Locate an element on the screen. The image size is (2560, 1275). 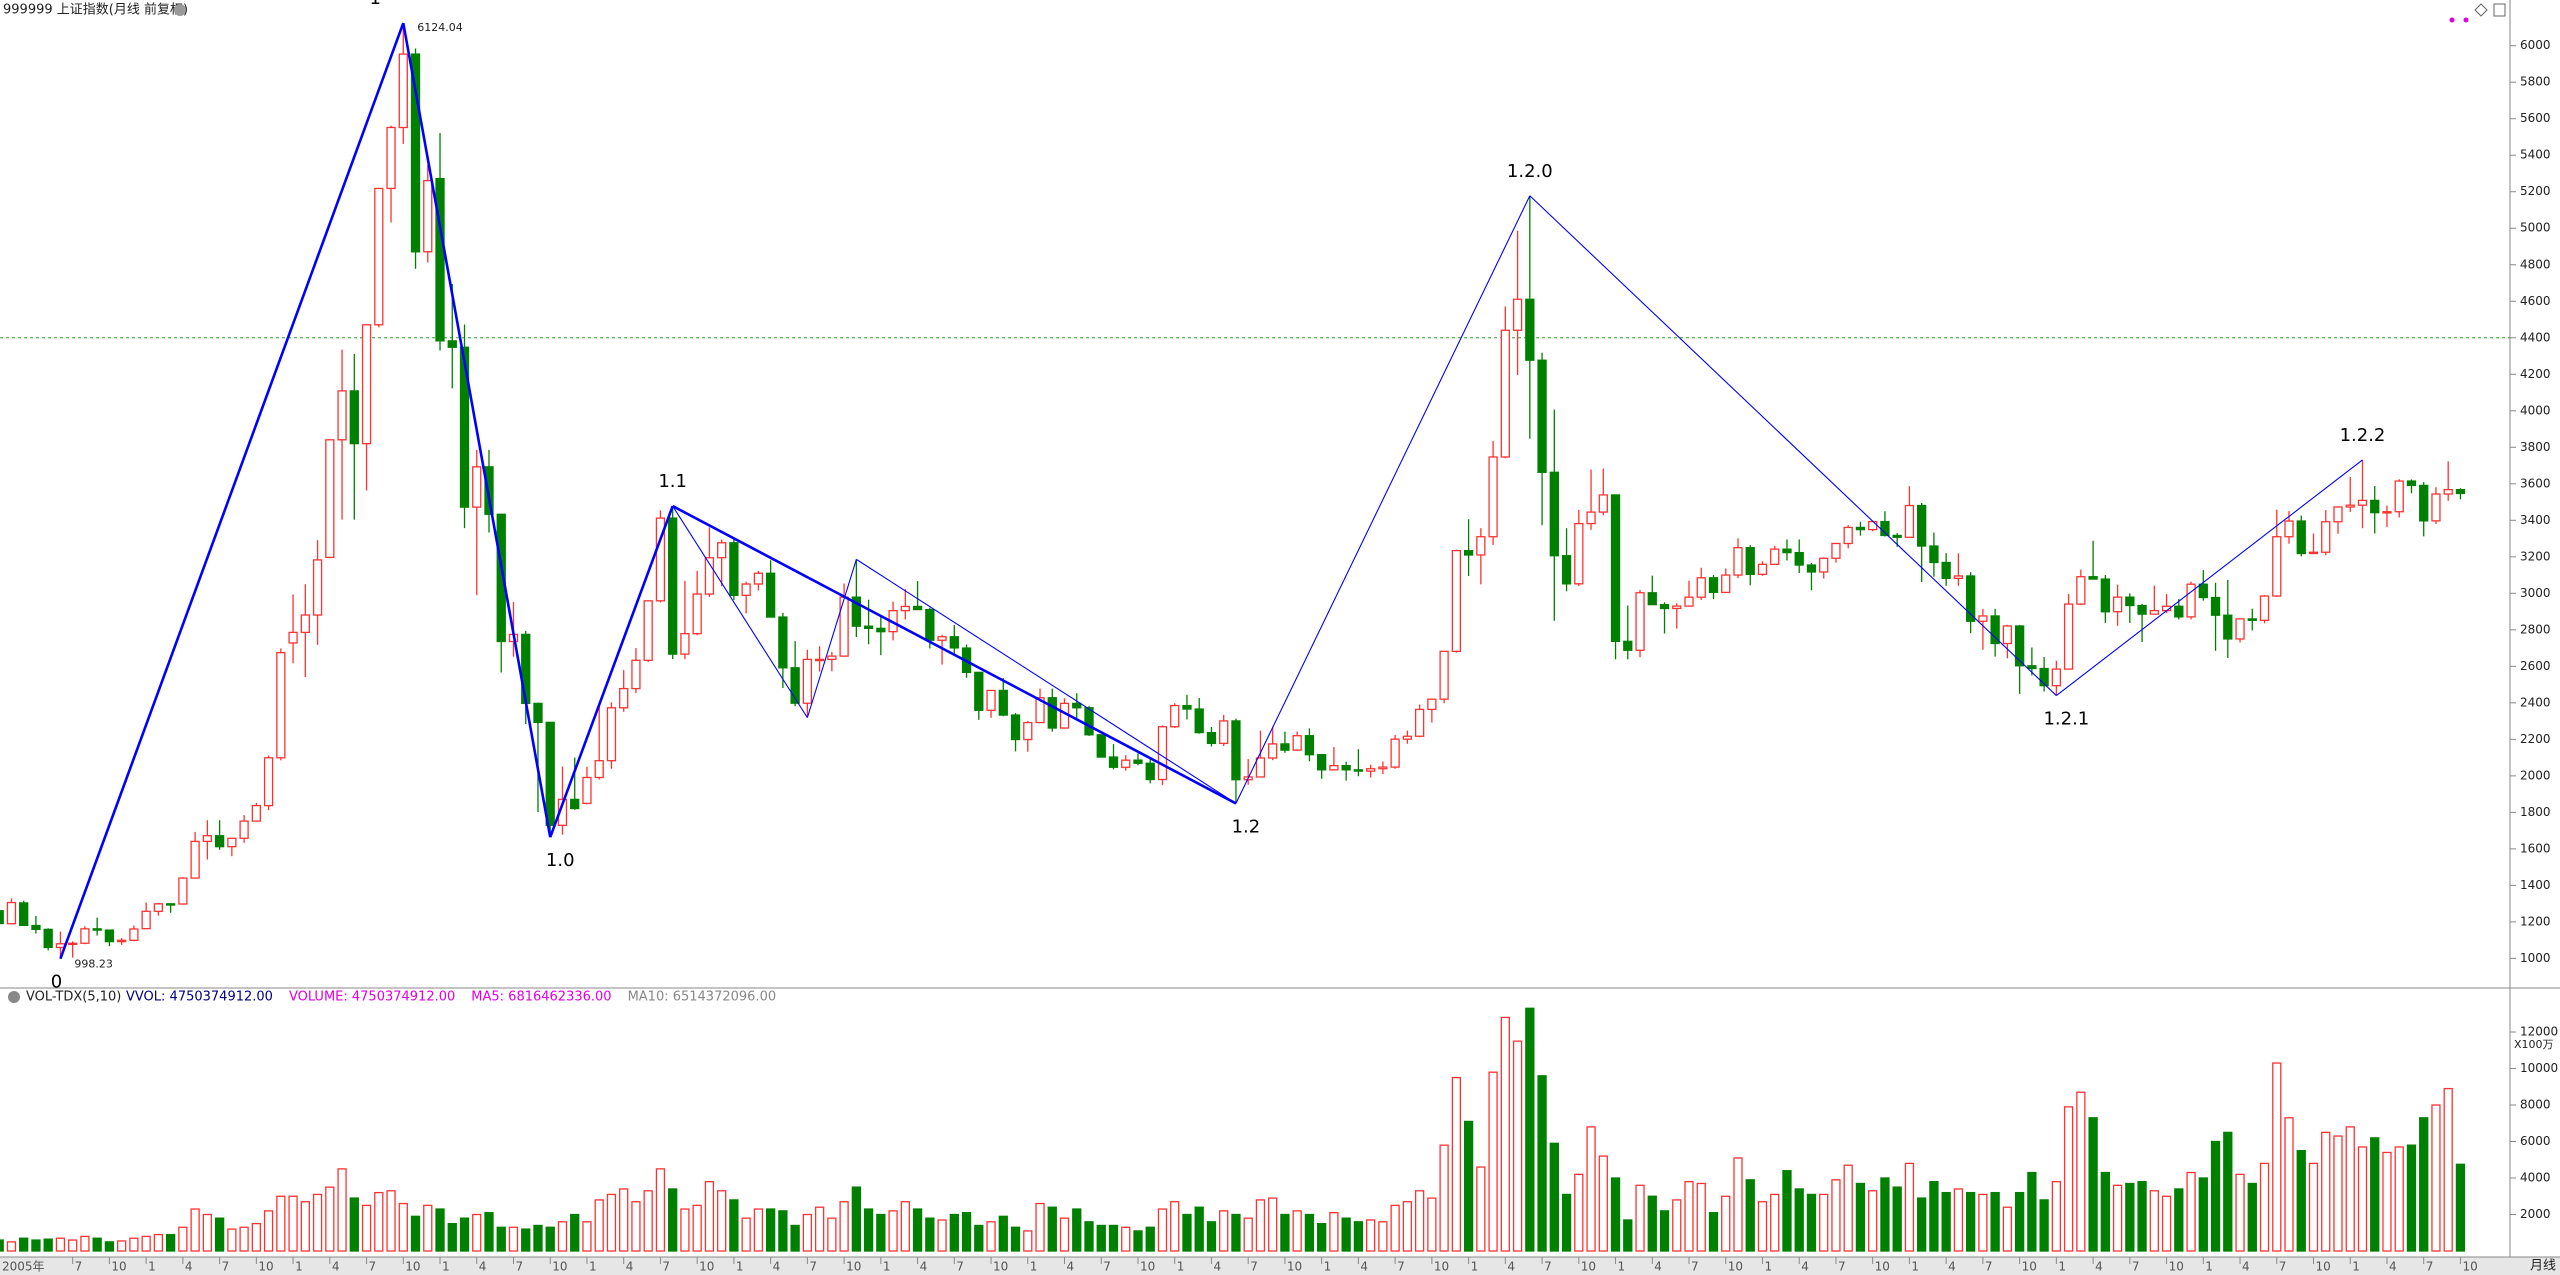
y-tick-label: 4200 is located at coordinates (2535, 374).